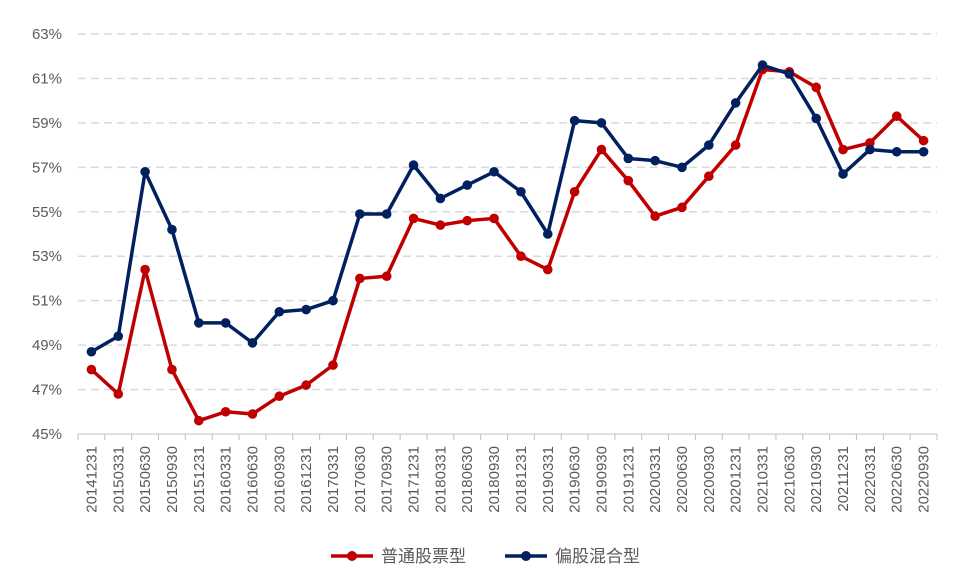 The width and height of the screenshot is (966, 583). What do you see at coordinates (47, 390) in the screenshot?
I see `y-tick-label: 47%` at bounding box center [47, 390].